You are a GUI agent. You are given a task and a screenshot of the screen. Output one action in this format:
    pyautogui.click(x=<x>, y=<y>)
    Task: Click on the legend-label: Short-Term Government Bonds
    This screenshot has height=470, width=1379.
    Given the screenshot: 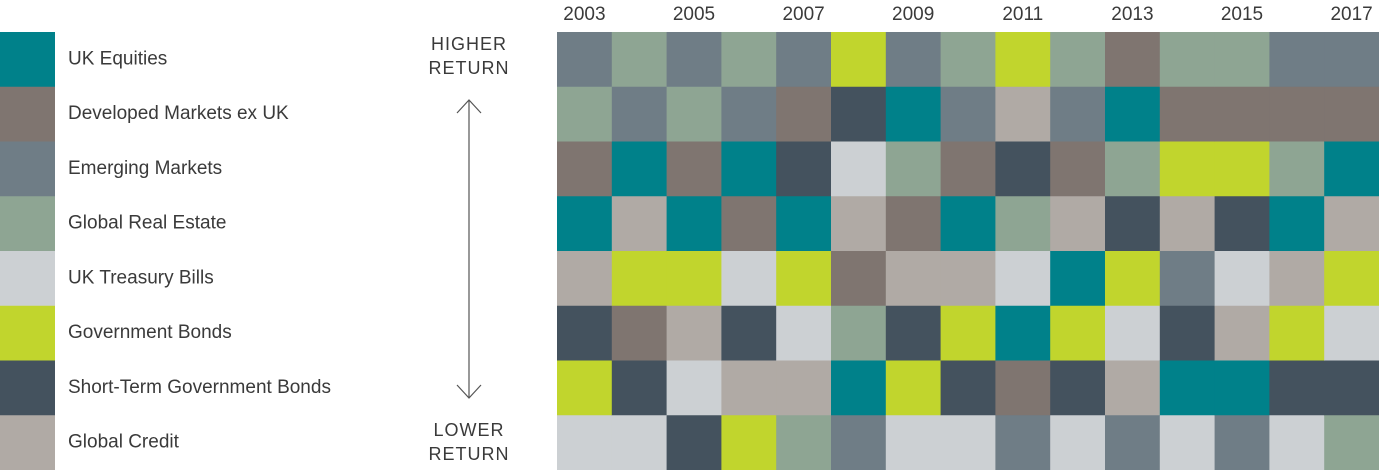 What is the action you would take?
    pyautogui.click(x=199, y=387)
    